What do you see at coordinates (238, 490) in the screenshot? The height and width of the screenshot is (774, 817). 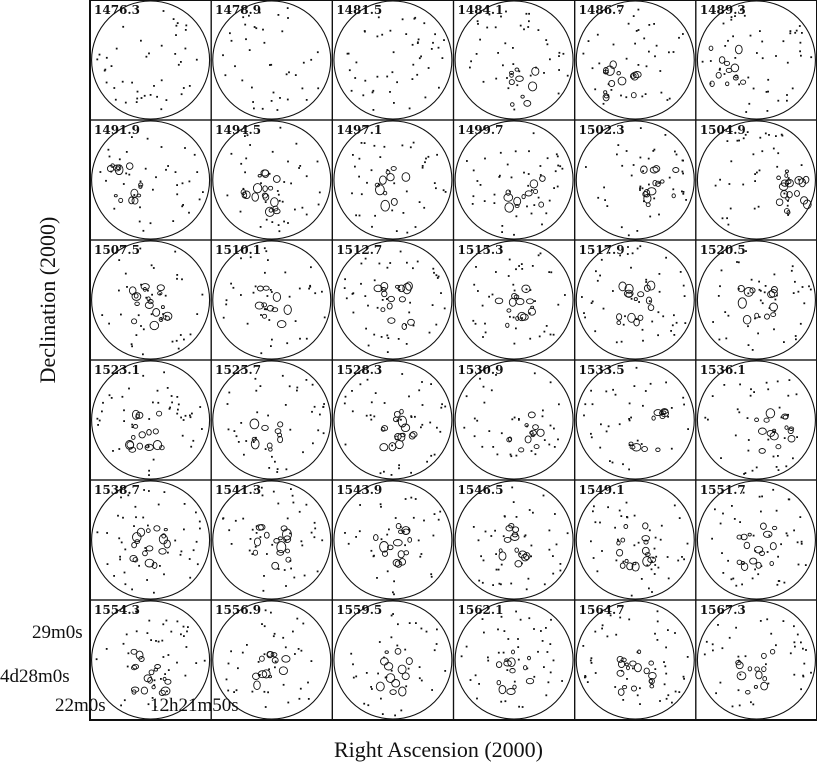 I see `panel-velocity-label: 1541.3` at bounding box center [238, 490].